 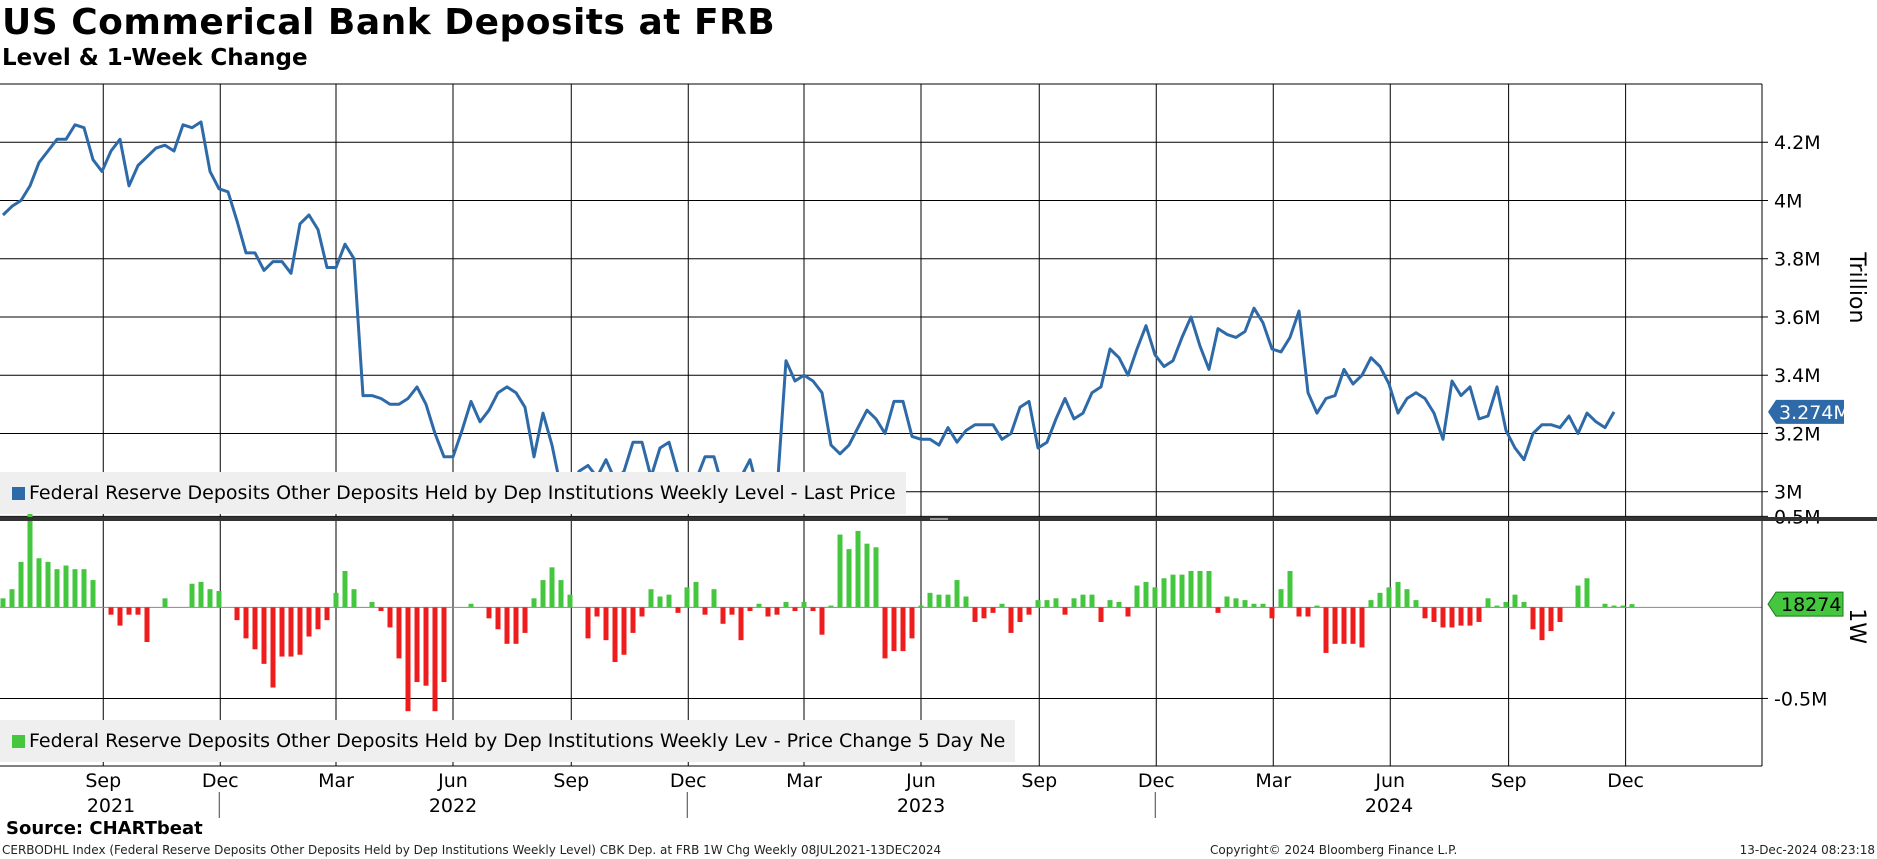 I want to click on change-last-value-label: 18274, so click(x=1811, y=605).